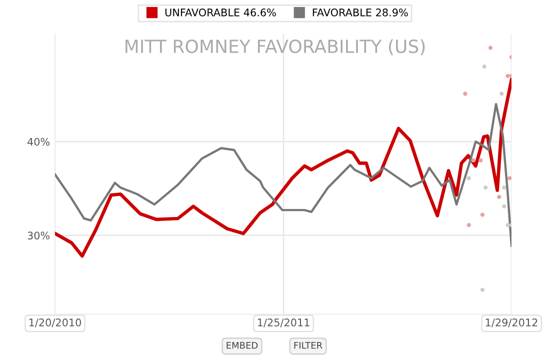  What do you see at coordinates (275, 47) in the screenshot?
I see `chart-title: MITT ROMNEY FAVORABILITY (US)` at bounding box center [275, 47].